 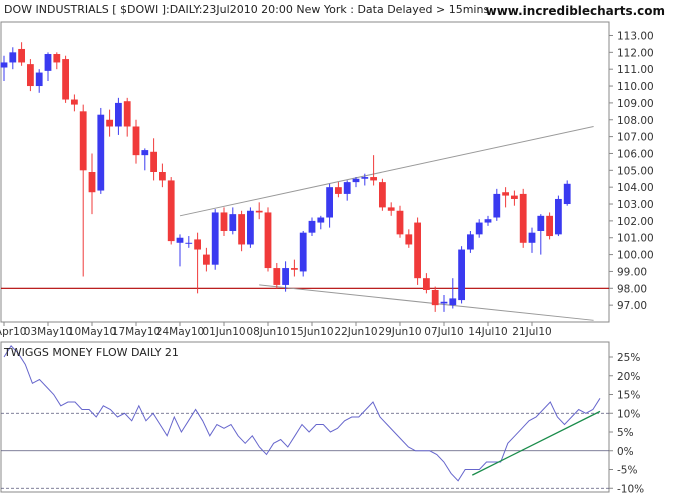 What do you see at coordinates (223, 332) in the screenshot?
I see `price-x-tick-label: 01Jun10` at bounding box center [223, 332].